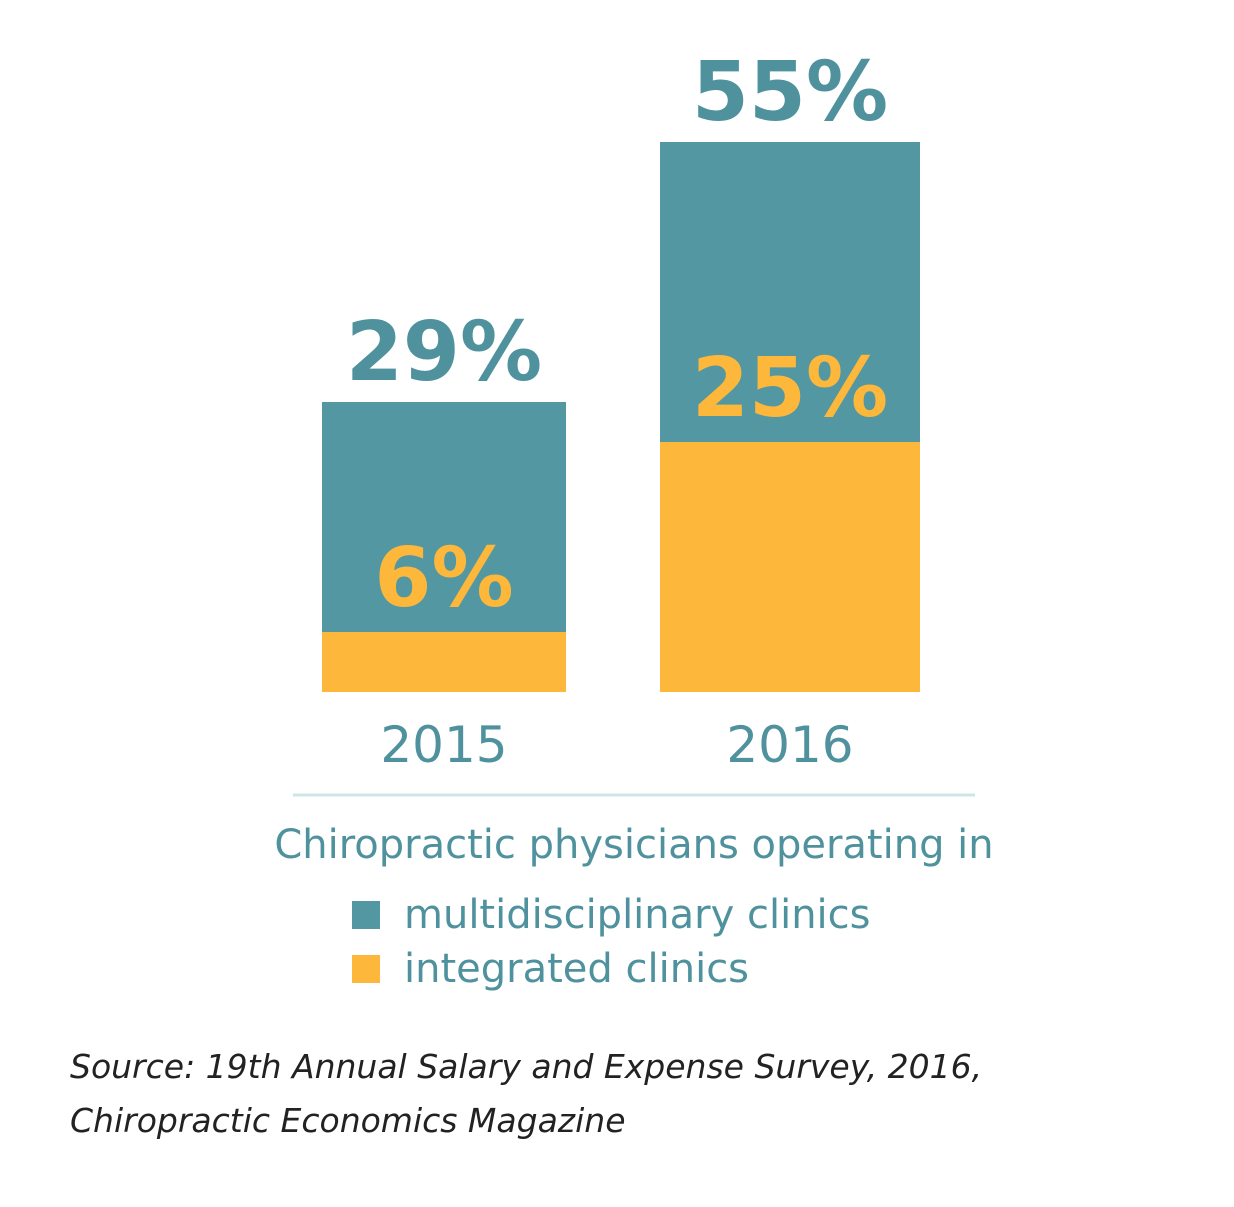 The width and height of the screenshot is (1234, 1207). What do you see at coordinates (444, 352) in the screenshot?
I see `data-label-multidisciplinary-2015: 29%` at bounding box center [444, 352].